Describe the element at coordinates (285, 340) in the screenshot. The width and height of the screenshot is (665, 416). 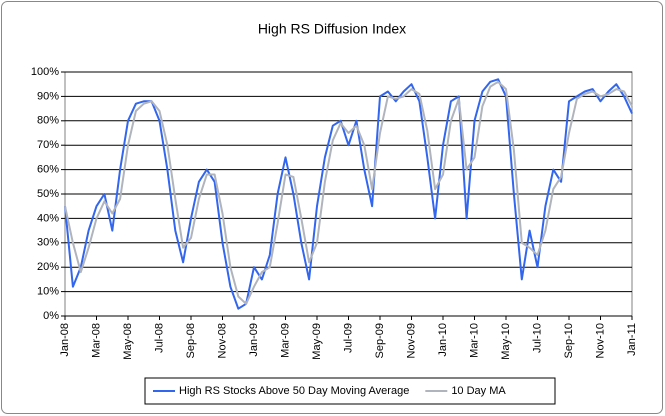
I see `x-tick-label: Mar-09` at that location.